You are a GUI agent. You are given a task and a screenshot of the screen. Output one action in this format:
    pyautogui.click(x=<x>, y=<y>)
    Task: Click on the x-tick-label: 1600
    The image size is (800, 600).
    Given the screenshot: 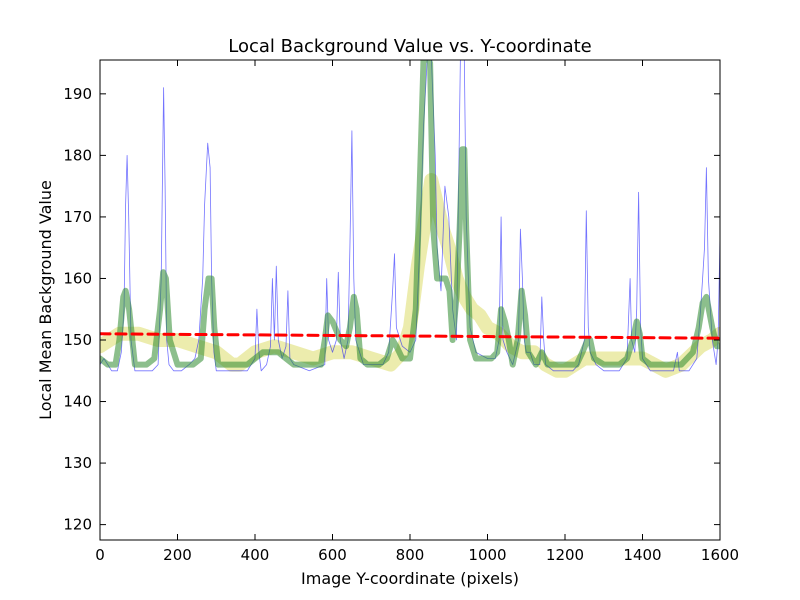 What is the action you would take?
    pyautogui.click(x=720, y=555)
    